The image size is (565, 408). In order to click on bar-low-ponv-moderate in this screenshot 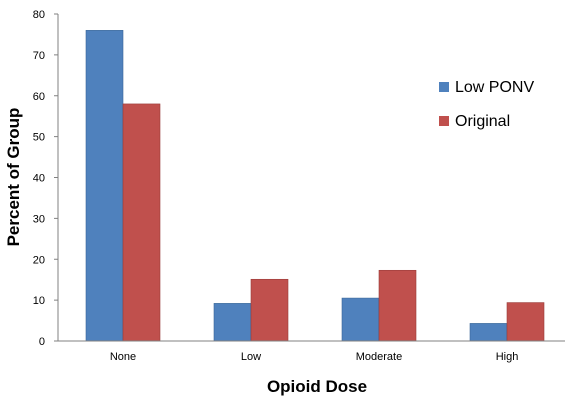, I will do `click(360, 319)`.